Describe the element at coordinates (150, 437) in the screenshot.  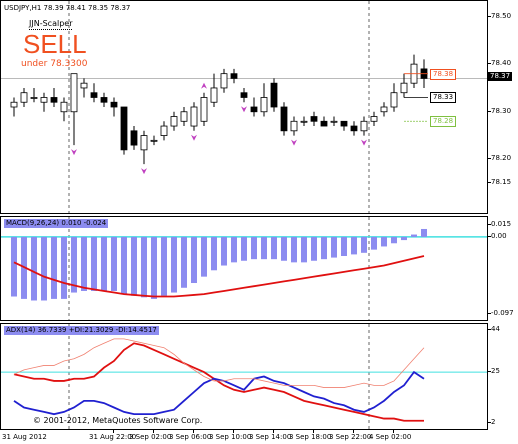
I see `time-axis-label: 3 Sep 02:00` at that location.